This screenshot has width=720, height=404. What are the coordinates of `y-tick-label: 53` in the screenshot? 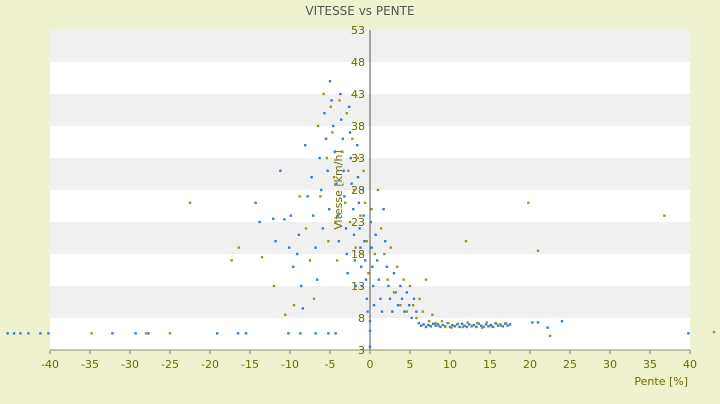 It's located at (358, 30).